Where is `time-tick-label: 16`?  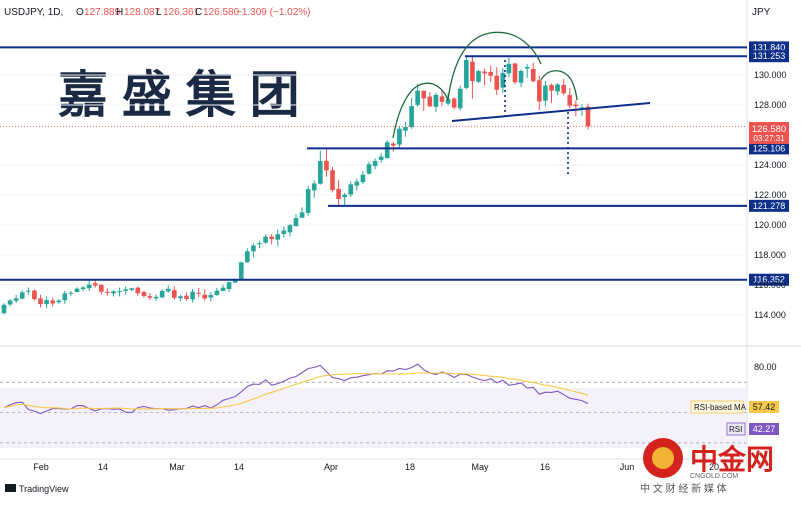
time-tick-label: 16 is located at coordinates (545, 467).